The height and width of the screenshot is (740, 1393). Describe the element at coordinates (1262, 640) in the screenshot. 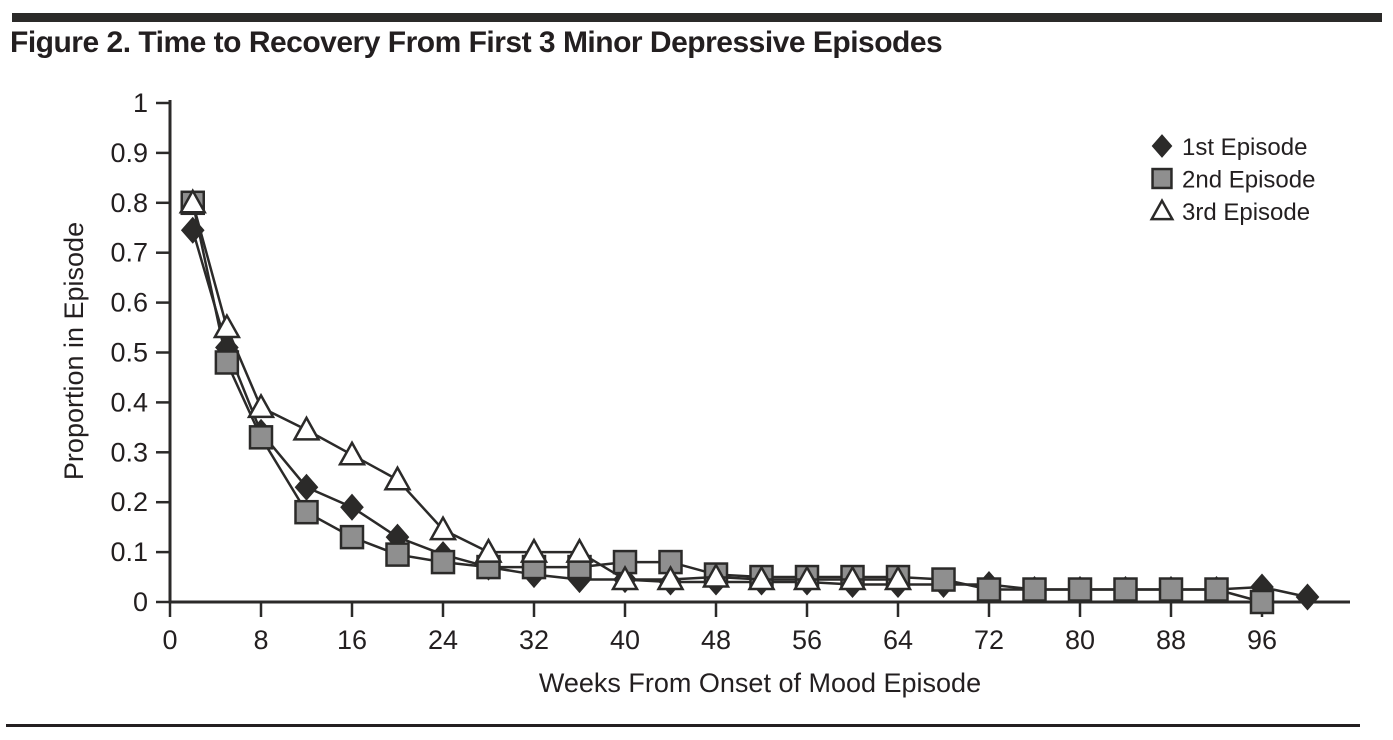

I see `x-tick-label: 96` at that location.